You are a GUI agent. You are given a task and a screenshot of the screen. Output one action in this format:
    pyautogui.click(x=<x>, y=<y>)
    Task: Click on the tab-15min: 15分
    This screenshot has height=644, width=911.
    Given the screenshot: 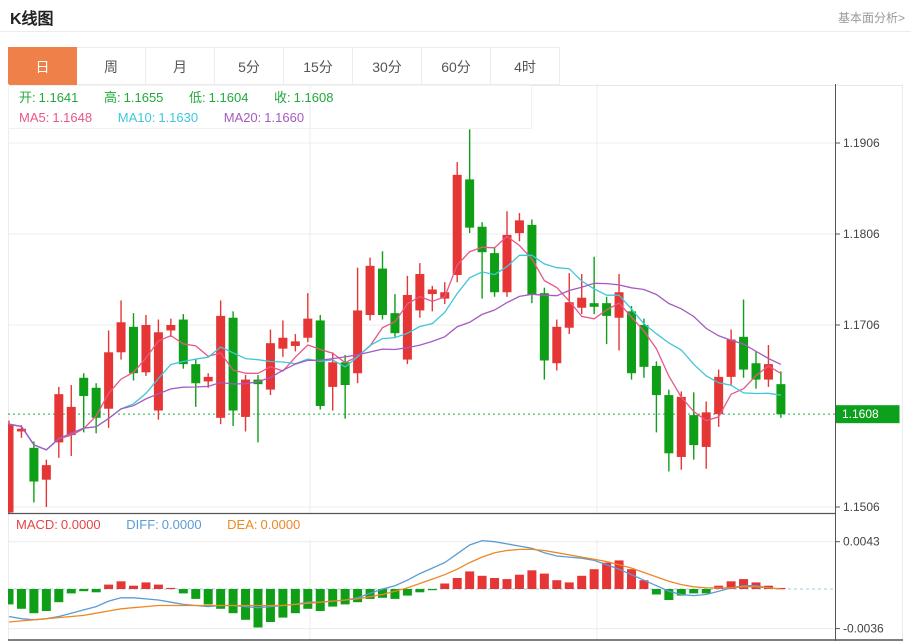 What is the action you would take?
    pyautogui.click(x=318, y=66)
    